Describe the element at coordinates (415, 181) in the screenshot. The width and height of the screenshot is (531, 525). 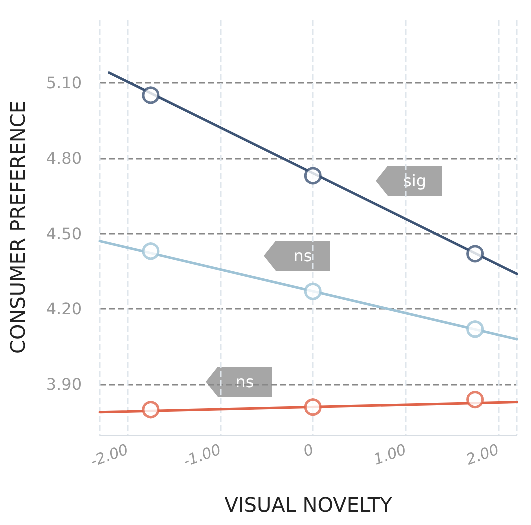
I see `annotation: sig` at that location.